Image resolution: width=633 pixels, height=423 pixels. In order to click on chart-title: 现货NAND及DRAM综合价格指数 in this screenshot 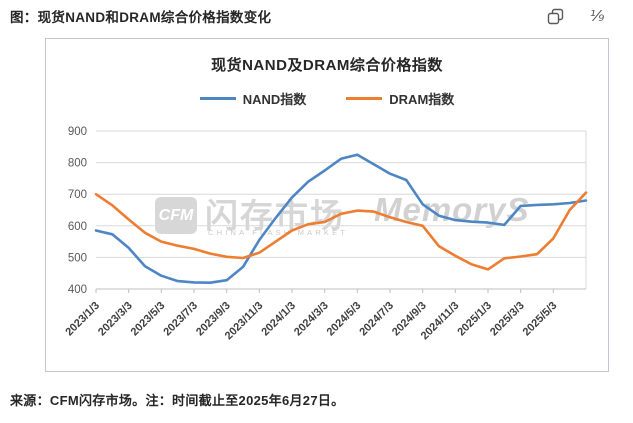, I will do `click(327, 65)`.